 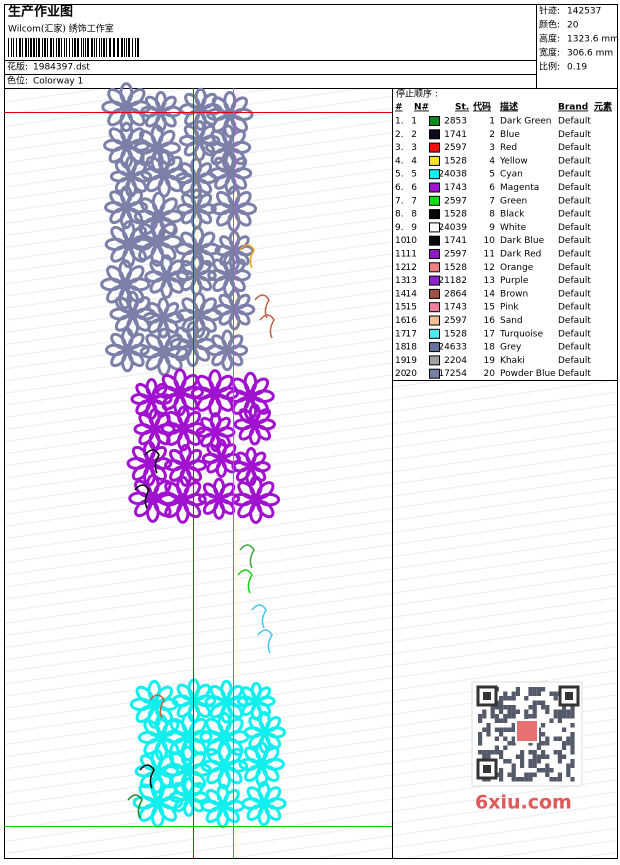 I want to click on code: 16, so click(x=490, y=321).